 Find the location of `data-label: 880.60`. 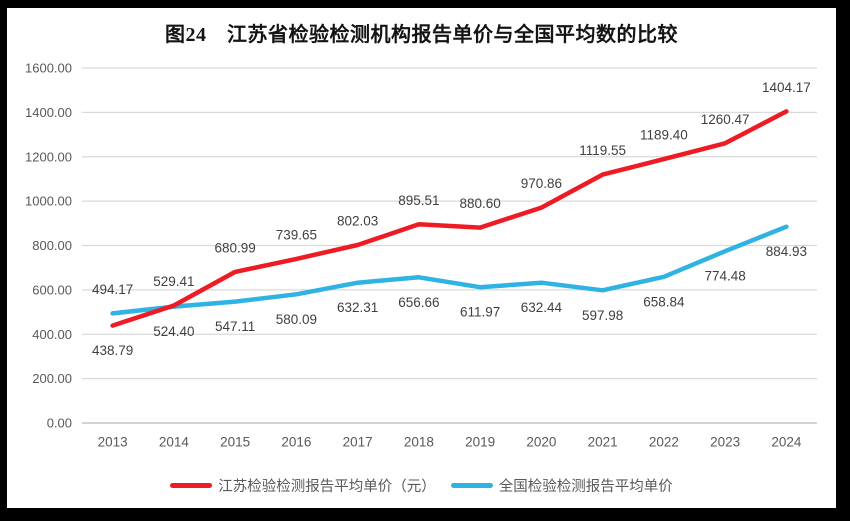

data-label: 880.60 is located at coordinates (479, 203).